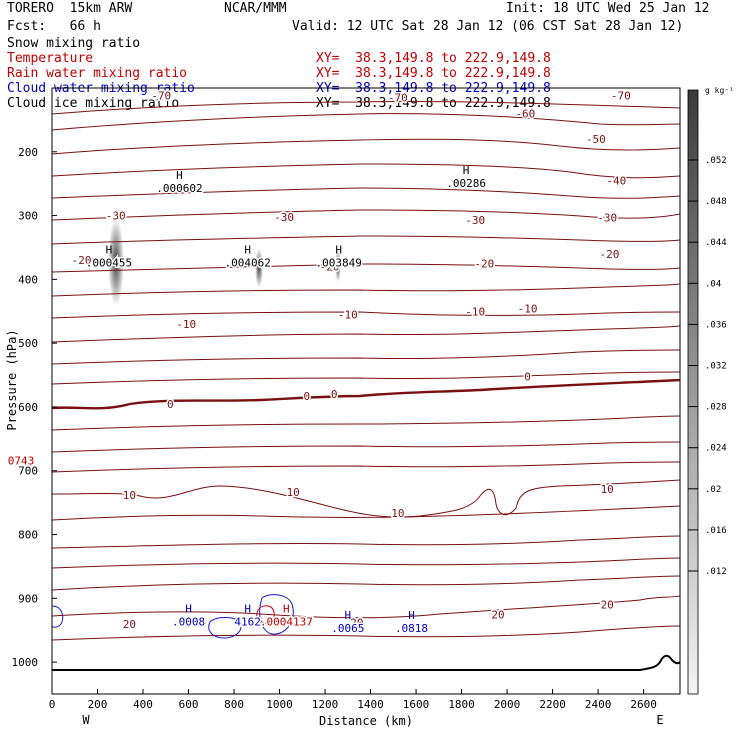  What do you see at coordinates (598, 704) in the screenshot?
I see `x-tick-label: 2400` at bounding box center [598, 704].